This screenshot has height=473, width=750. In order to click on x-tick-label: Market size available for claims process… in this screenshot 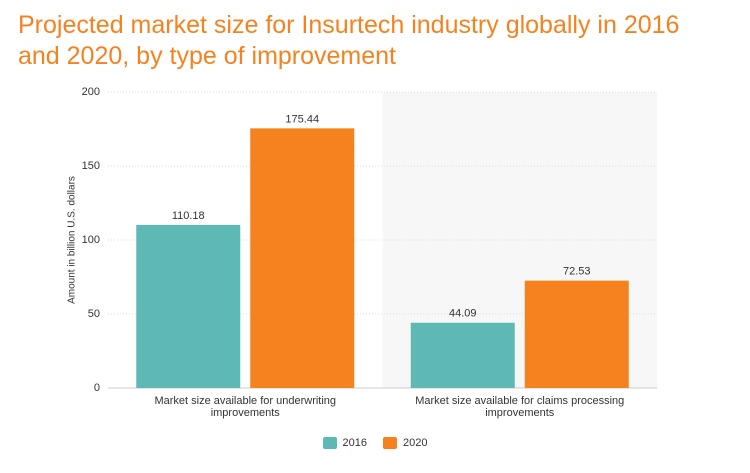, I will do `click(520, 407)`.